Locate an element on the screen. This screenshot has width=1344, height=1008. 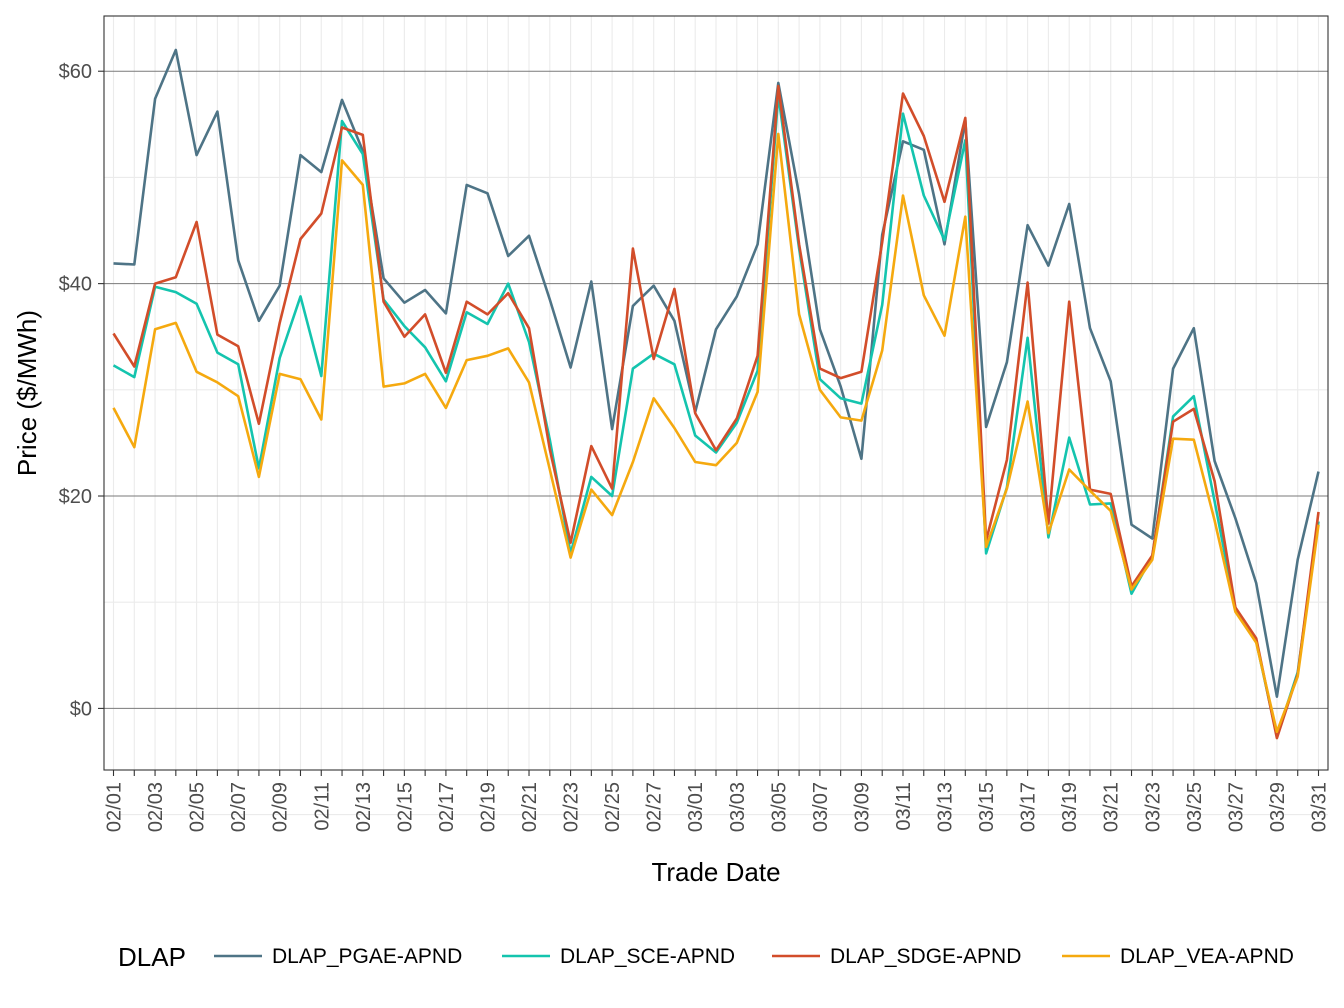
legend-label: DLAP_VEA-APND is located at coordinates (1207, 956).